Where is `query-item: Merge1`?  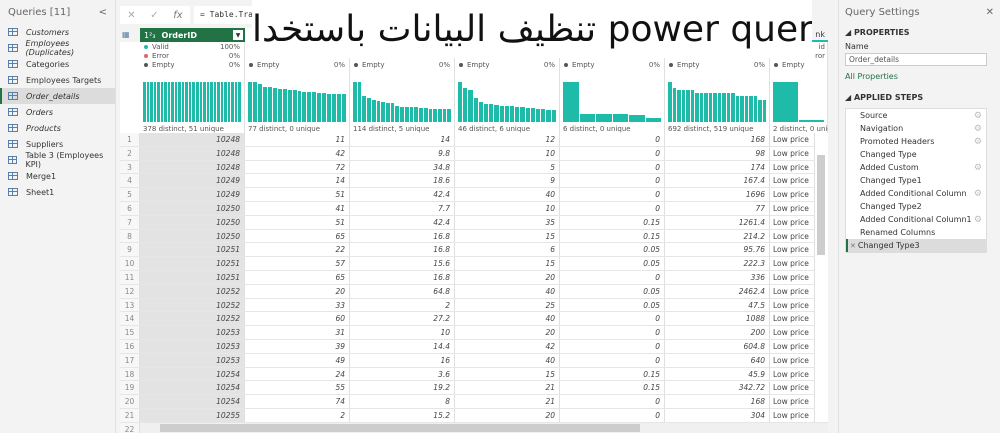
query-item: Merge1 is located at coordinates (57, 176).